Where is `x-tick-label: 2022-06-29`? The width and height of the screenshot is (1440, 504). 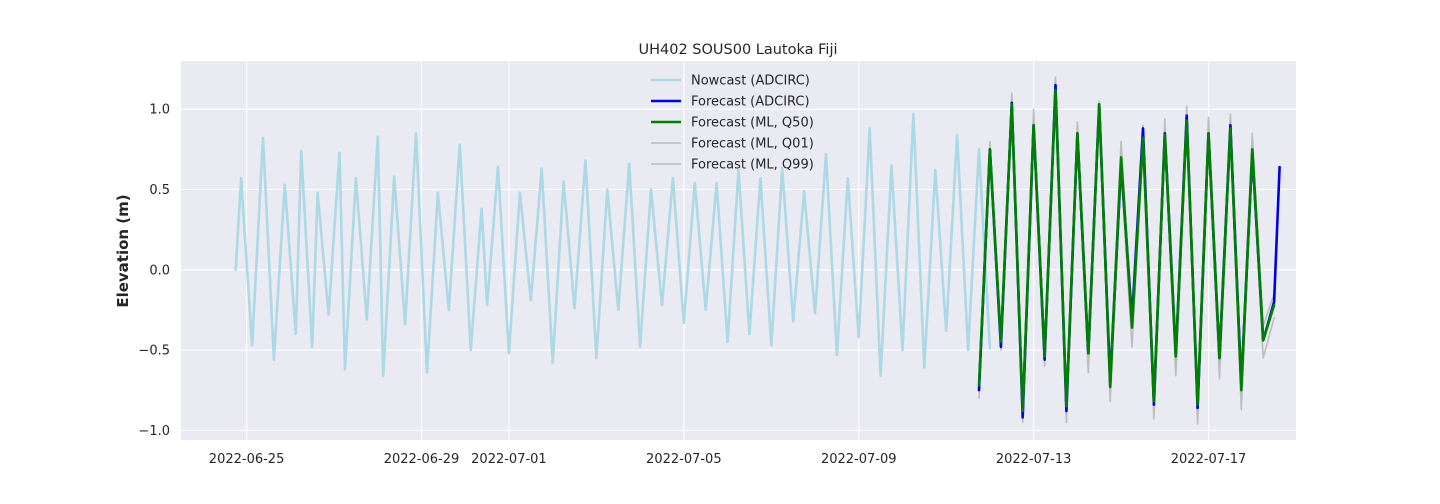
x-tick-label: 2022-06-29 is located at coordinates (422, 459).